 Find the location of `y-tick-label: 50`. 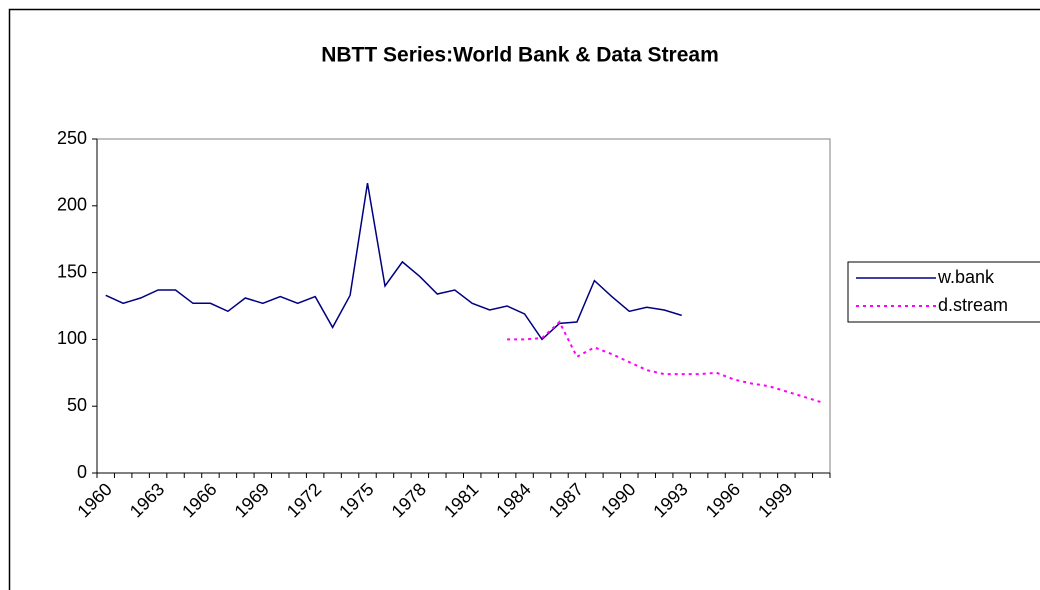

y-tick-label: 50 is located at coordinates (77, 405).